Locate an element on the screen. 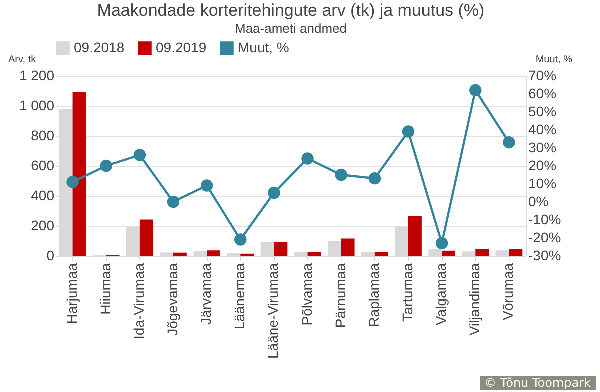 The width and height of the screenshot is (600, 392). y-tick-label: 600 is located at coordinates (43, 166).